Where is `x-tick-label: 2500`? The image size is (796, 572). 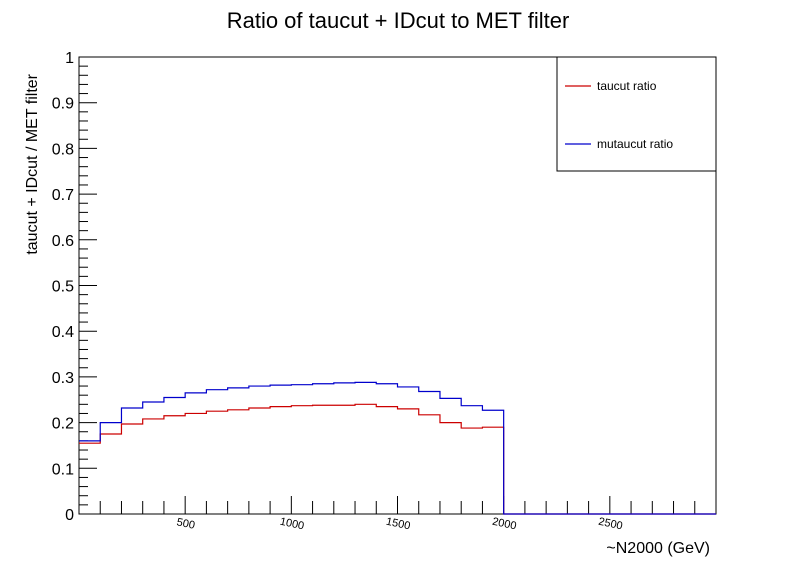 x-tick-label: 2500 is located at coordinates (610, 524).